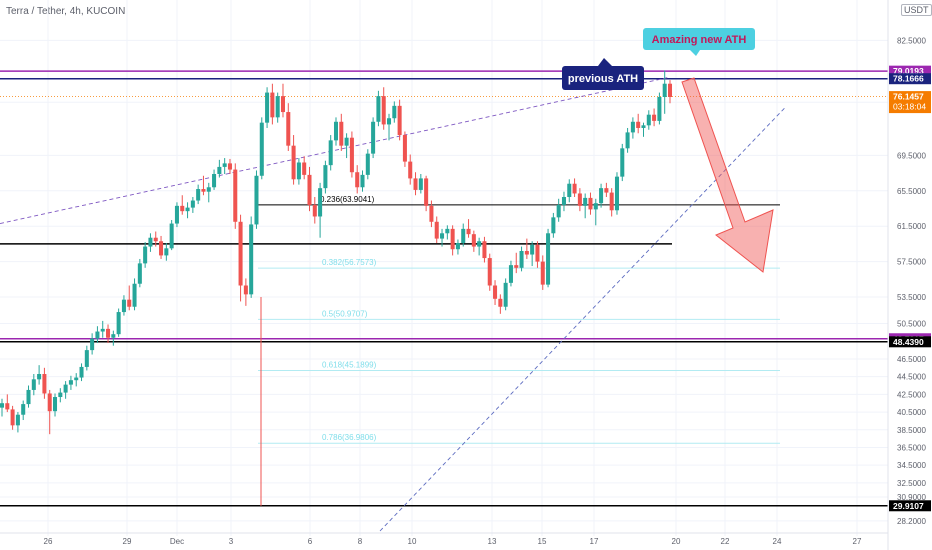 Image resolution: width=932 pixels, height=550 pixels. I want to click on callout-text: Amazing new ATH, so click(699, 40).